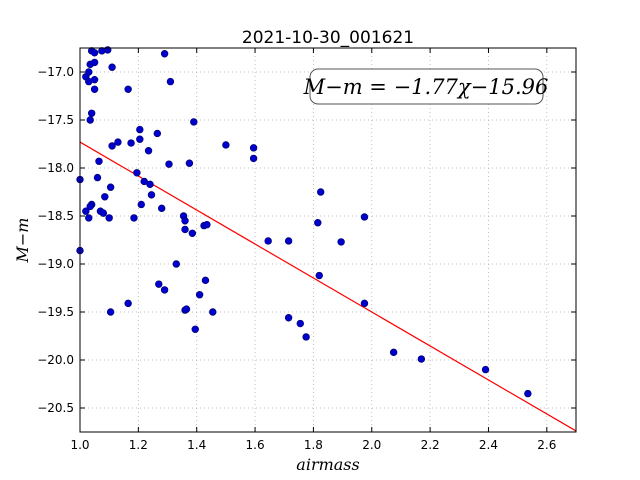  What do you see at coordinates (328, 38) in the screenshot?
I see `chart-title: 2021-10-30_001621` at bounding box center [328, 38].